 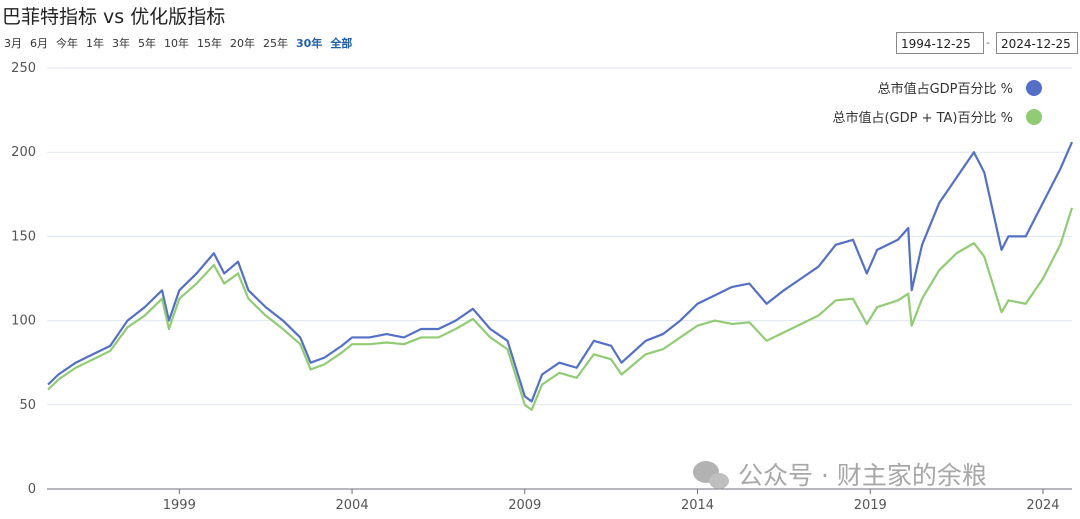 I want to click on range-button: 25年, so click(x=275, y=43).